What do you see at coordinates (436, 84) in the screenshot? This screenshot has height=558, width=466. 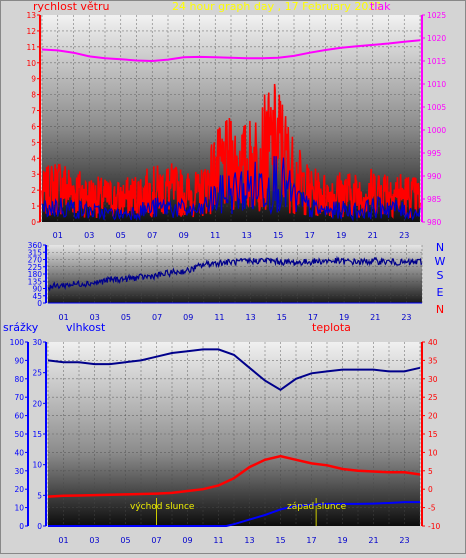 I see `pressure-tick-label: 1010` at bounding box center [436, 84].